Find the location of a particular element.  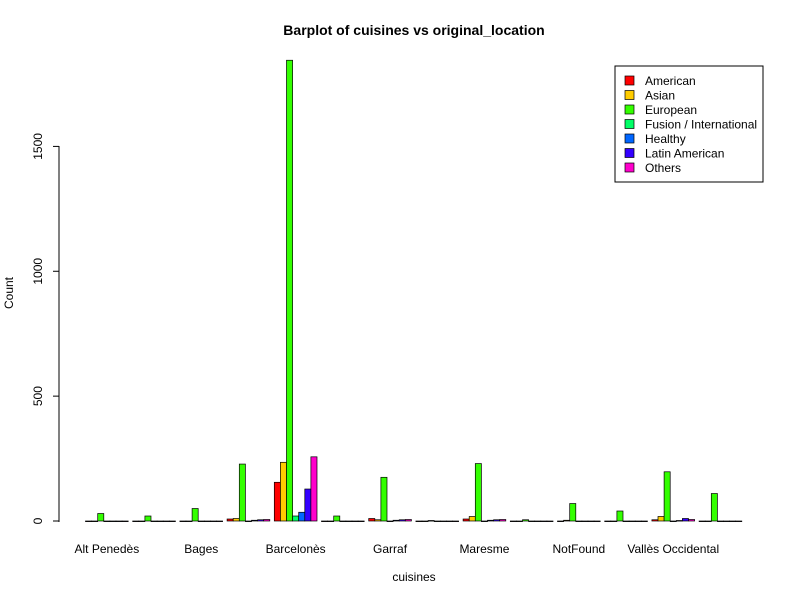

x-tick-label: Alt Penedès is located at coordinates (106, 549).